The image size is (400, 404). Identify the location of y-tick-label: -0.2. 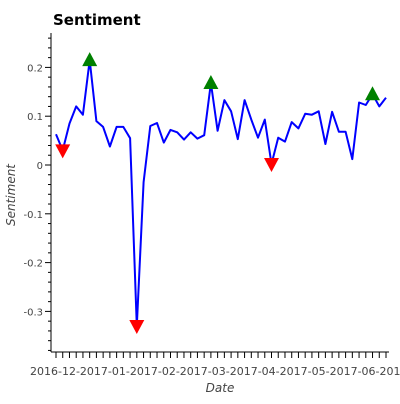
(33, 264).